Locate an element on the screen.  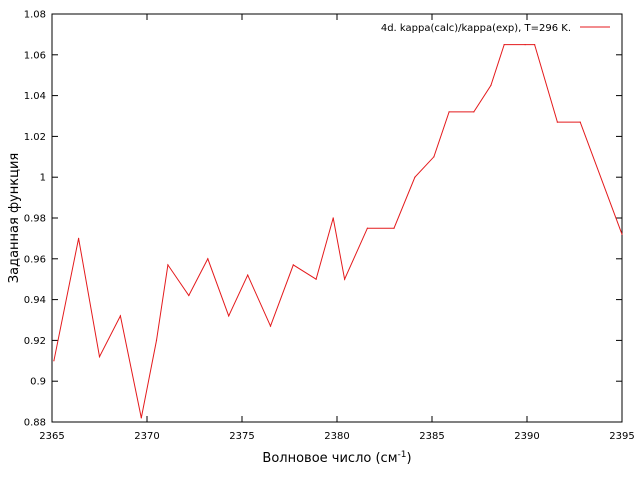
y-tick-label: 0.88 is located at coordinates (35, 423).